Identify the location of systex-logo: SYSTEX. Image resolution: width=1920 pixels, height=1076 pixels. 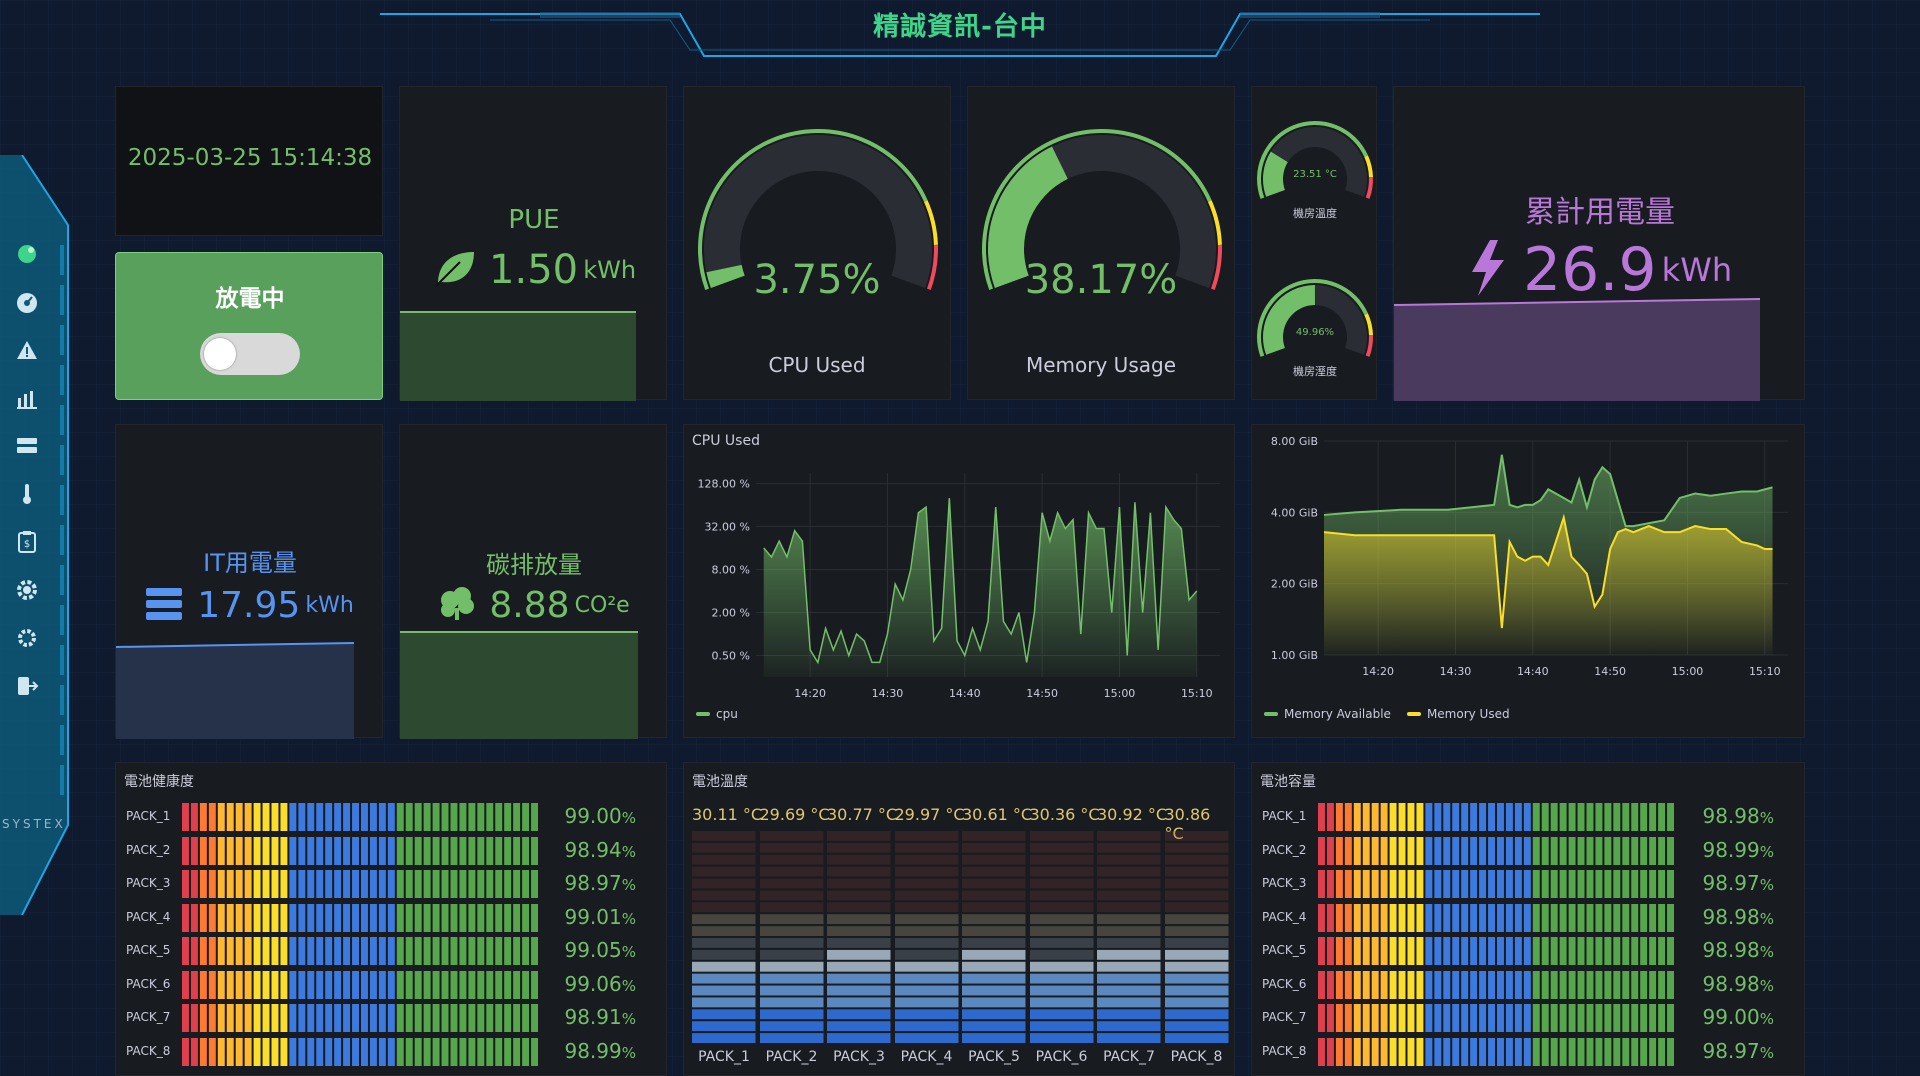
(34, 824).